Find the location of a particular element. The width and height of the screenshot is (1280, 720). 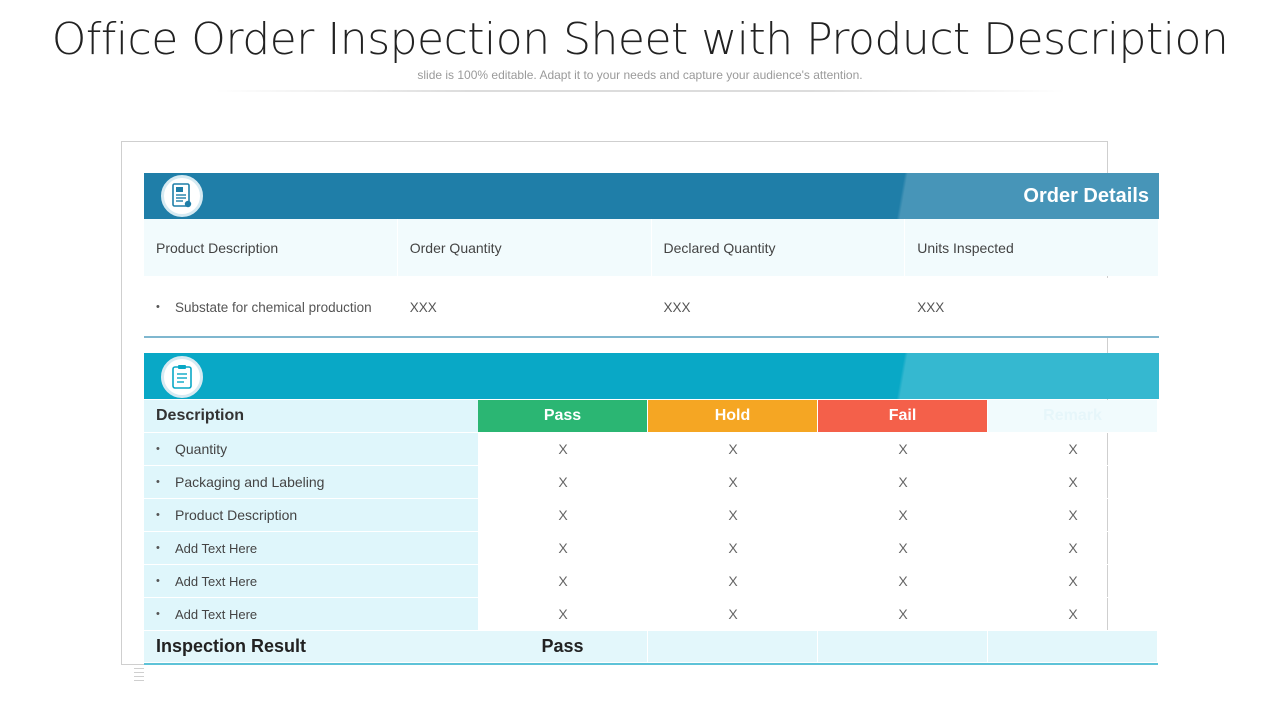

column-header-fail: Fail is located at coordinates (903, 416).